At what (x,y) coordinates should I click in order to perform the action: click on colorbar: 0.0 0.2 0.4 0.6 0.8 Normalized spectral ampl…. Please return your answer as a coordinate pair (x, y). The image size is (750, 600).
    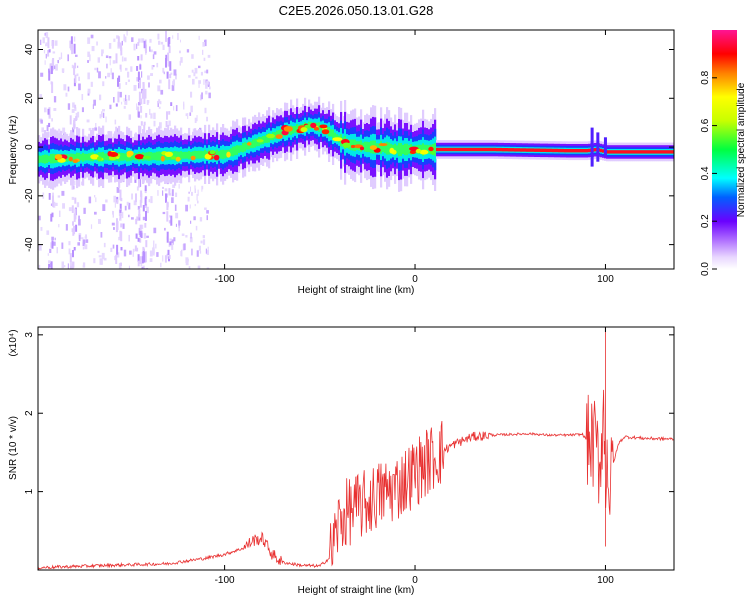
    Looking at the image, I should click on (723, 153).